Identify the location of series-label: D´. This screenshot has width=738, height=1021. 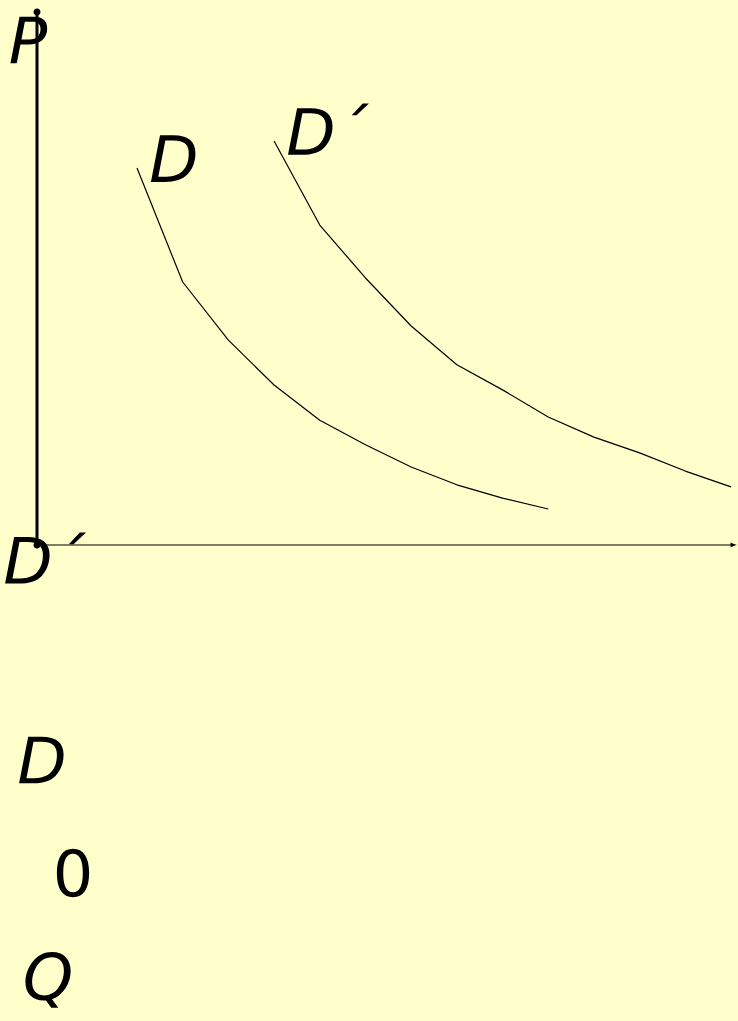
(328, 129).